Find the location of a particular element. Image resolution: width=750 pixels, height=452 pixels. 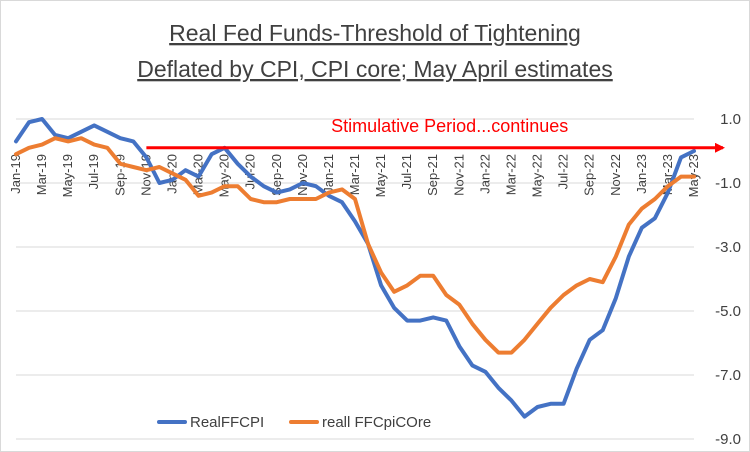

y-tick-label: -9.0 is located at coordinates (728, 439).